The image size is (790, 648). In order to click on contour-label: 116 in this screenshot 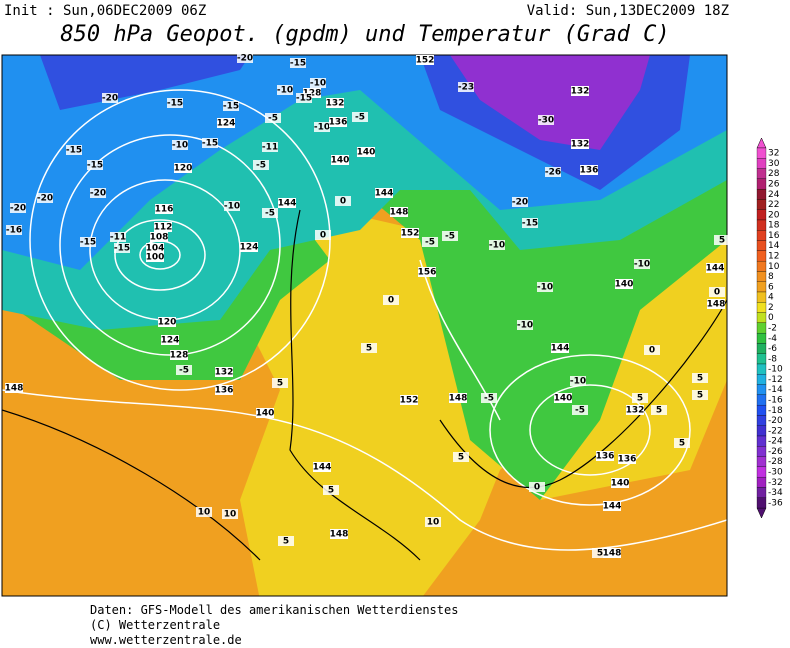, I will do `click(164, 210)`.